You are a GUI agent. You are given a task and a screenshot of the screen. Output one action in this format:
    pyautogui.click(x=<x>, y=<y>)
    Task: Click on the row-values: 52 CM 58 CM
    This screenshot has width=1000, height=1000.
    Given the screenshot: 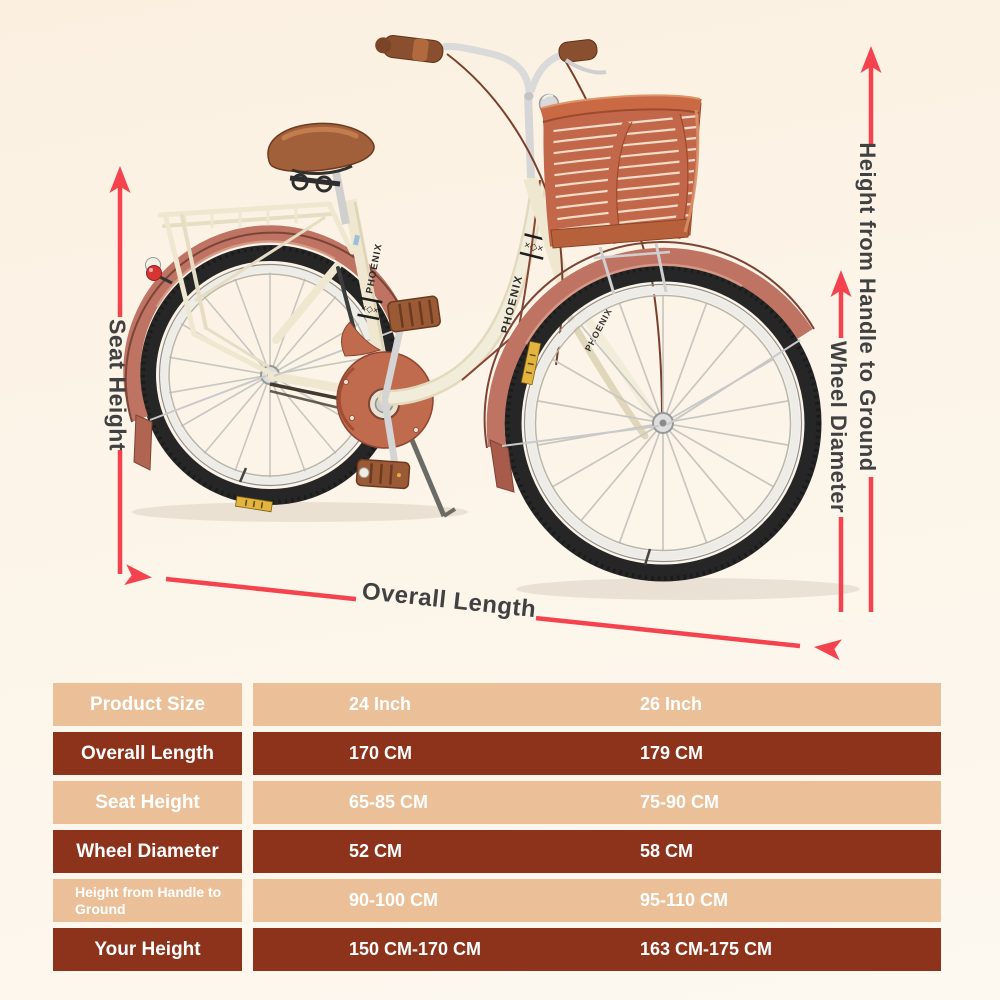 What is the action you would take?
    pyautogui.click(x=597, y=851)
    